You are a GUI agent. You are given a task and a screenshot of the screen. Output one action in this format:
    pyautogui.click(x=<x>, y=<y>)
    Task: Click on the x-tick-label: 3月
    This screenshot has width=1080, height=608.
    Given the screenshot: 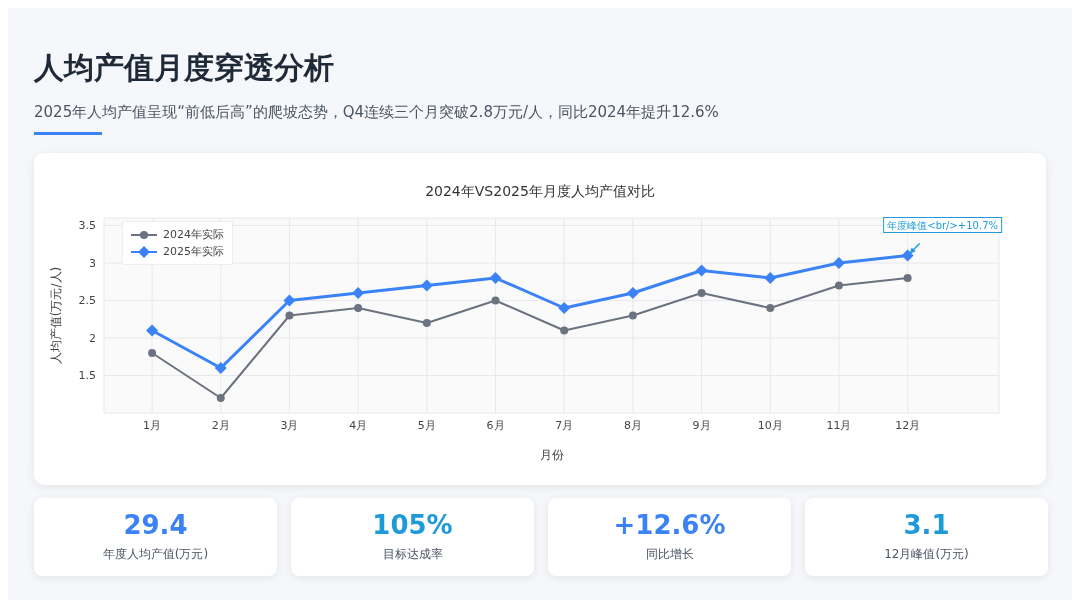 What is the action you would take?
    pyautogui.click(x=289, y=425)
    